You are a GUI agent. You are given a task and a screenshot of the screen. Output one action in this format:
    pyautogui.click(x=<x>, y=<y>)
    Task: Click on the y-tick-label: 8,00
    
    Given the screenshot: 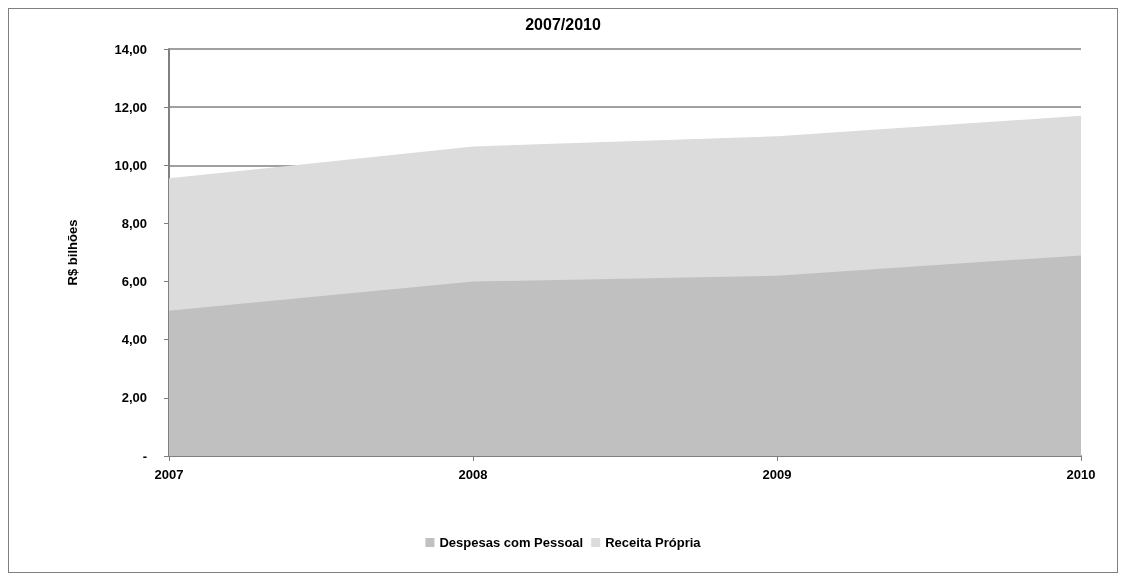 What is the action you would take?
    pyautogui.click(x=134, y=223)
    